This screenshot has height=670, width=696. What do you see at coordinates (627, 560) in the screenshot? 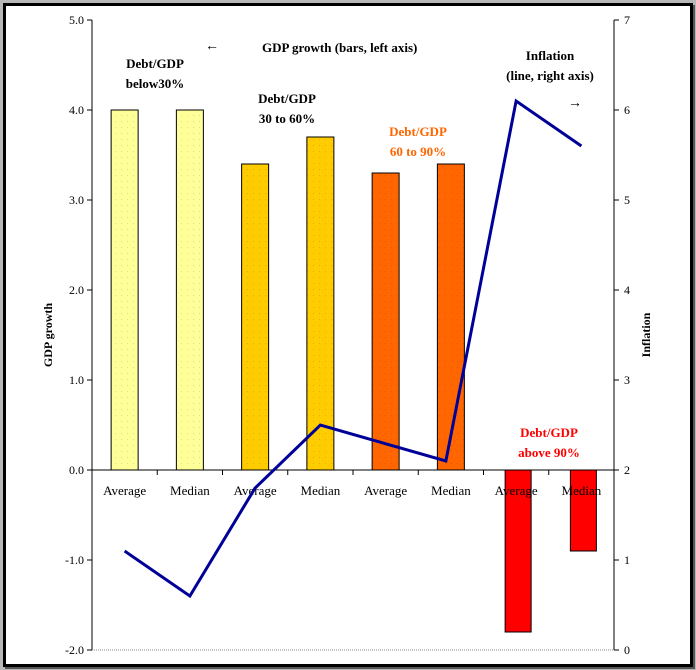
I see `y2-tick-label: 1` at bounding box center [627, 560].